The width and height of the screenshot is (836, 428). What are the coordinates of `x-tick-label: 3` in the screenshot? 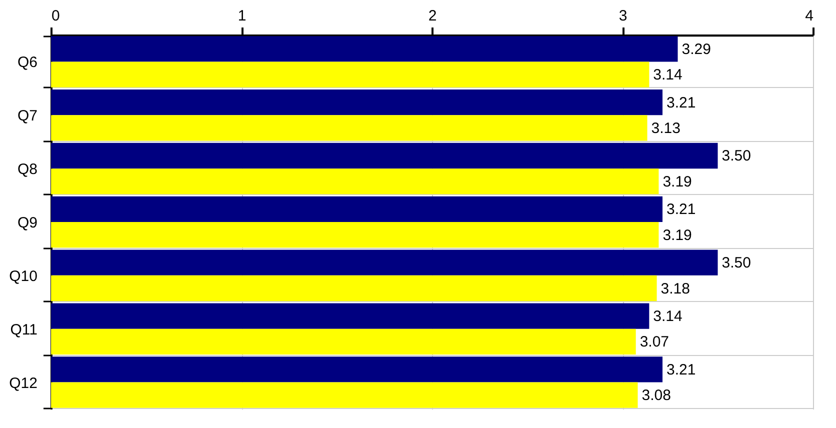 It's located at (623, 16).